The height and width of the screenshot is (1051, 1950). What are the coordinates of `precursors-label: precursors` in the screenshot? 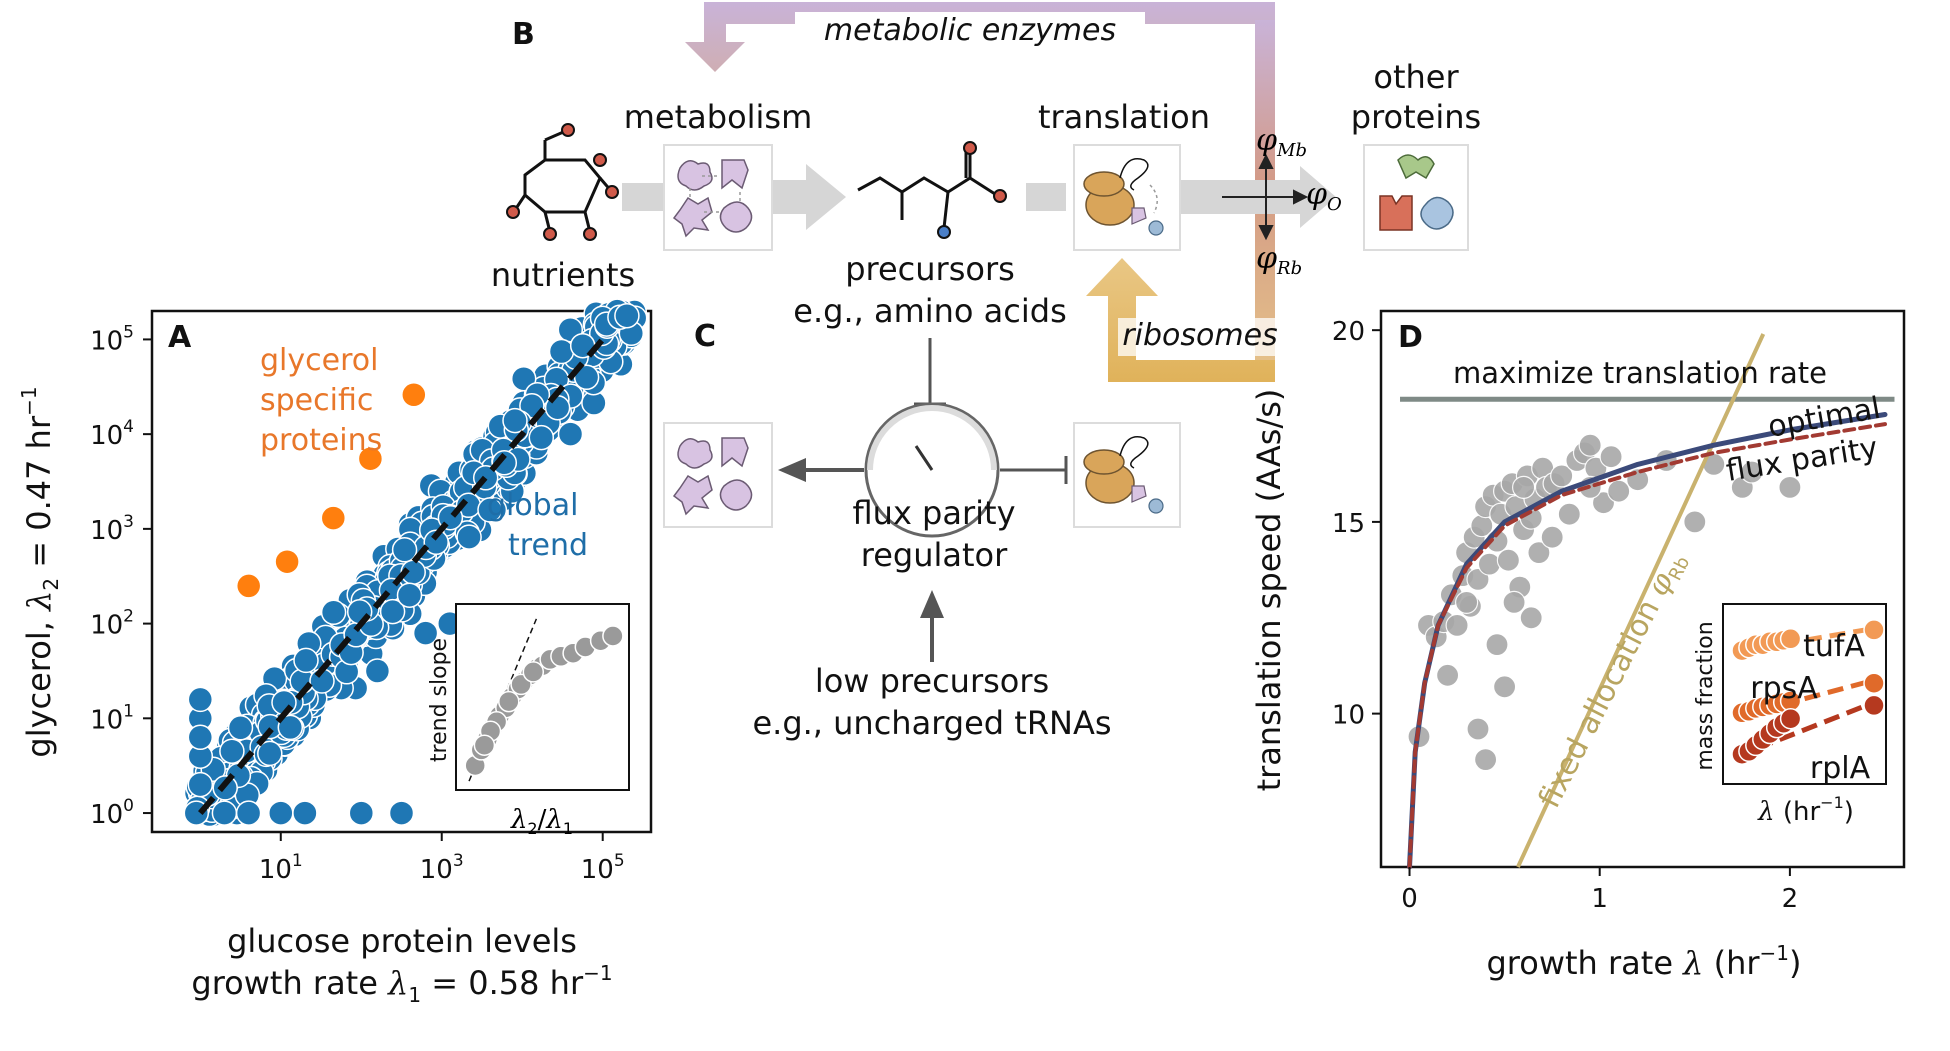 It's located at (930, 269).